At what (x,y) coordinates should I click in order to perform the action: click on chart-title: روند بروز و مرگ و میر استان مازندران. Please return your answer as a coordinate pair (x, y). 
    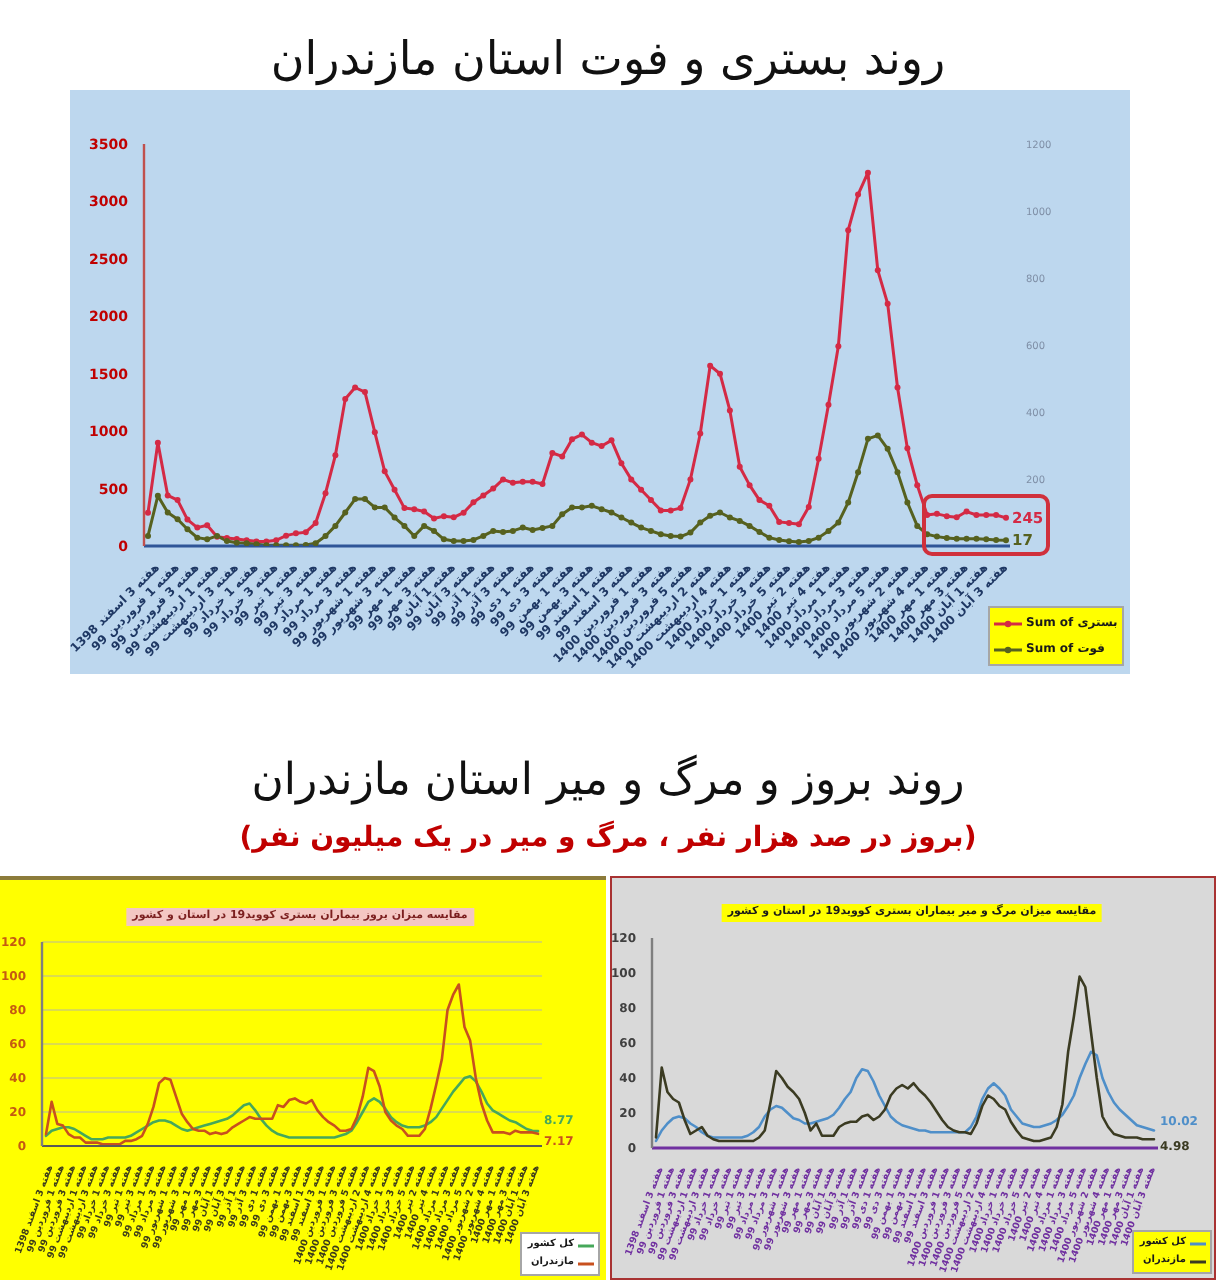
    Looking at the image, I should click on (608, 781).